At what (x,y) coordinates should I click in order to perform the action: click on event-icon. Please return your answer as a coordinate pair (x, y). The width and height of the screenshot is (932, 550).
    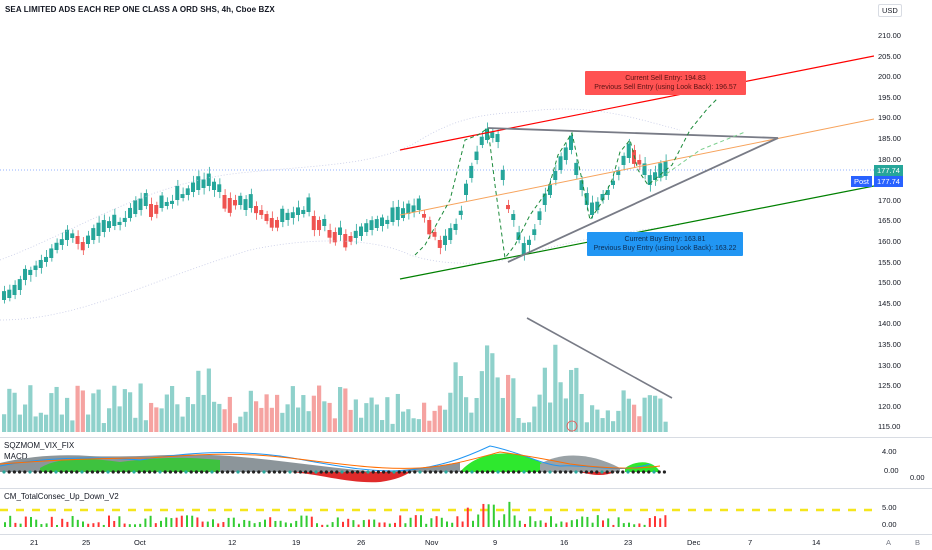
    Looking at the image, I should click on (572, 426).